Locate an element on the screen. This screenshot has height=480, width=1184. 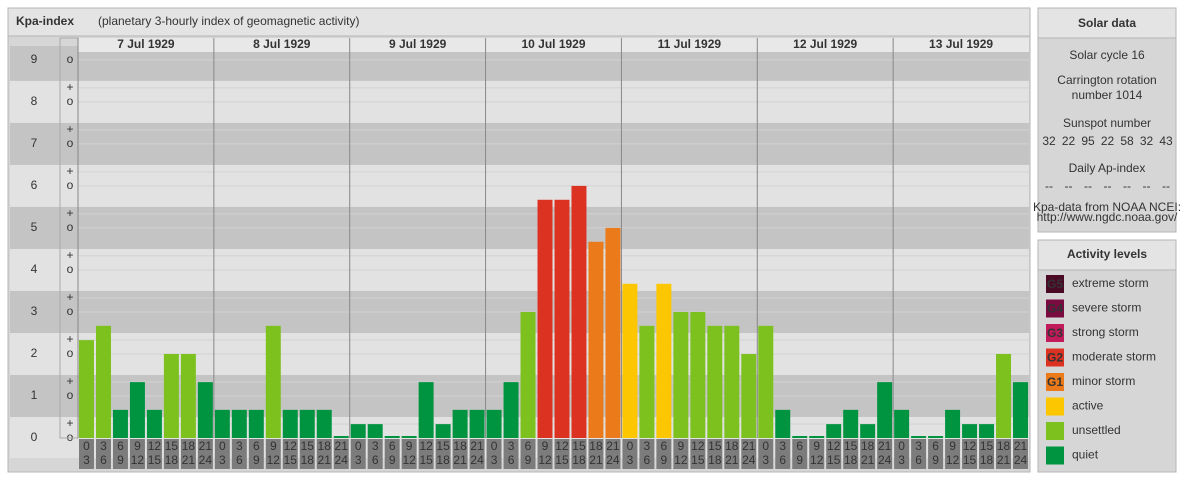
y-tick-label: 8 is located at coordinates (34, 101).